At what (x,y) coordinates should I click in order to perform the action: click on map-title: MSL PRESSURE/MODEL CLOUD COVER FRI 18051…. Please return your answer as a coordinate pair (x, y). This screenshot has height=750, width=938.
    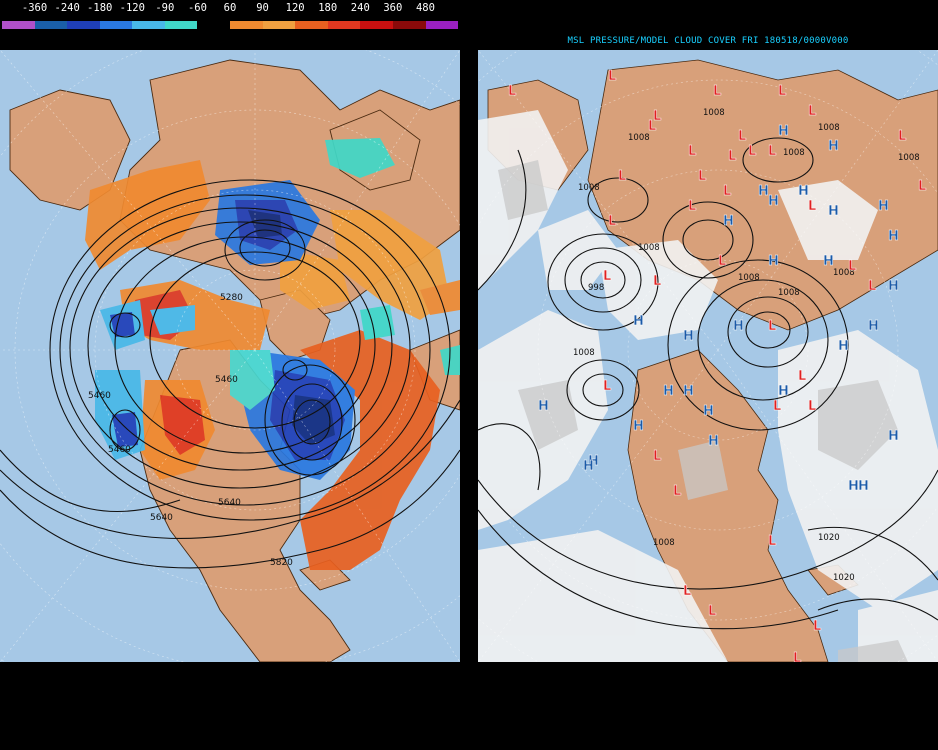
    Looking at the image, I should click on (708, 41).